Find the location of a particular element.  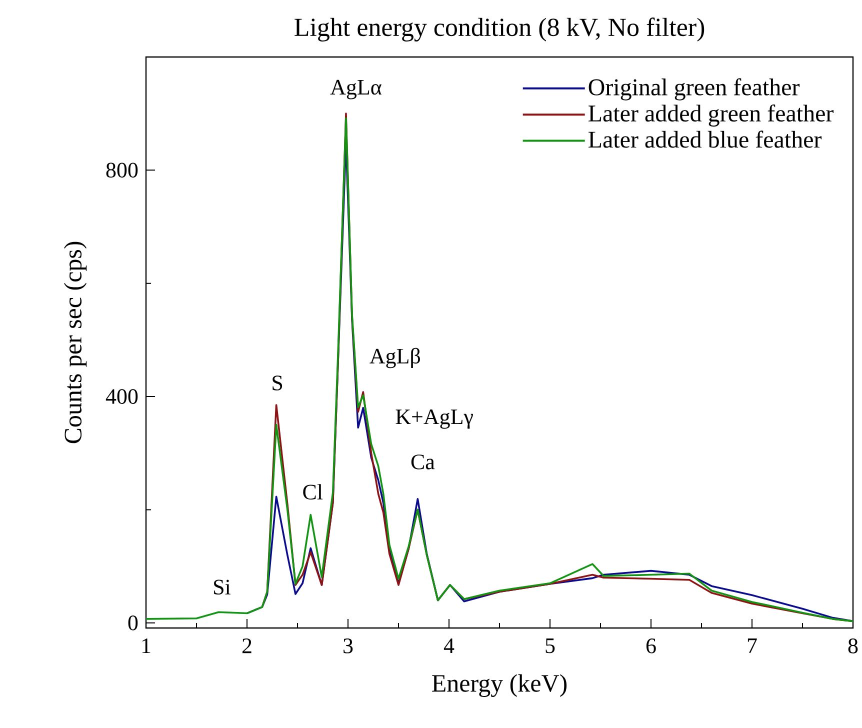

x-tick-label: 2 is located at coordinates (247, 646).